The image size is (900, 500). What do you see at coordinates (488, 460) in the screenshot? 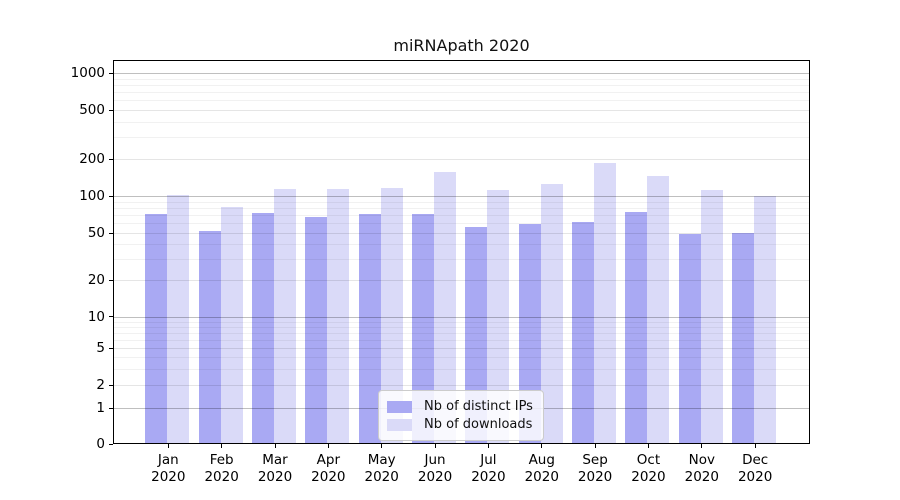
I see `x-tick-month: Jul` at bounding box center [488, 460].